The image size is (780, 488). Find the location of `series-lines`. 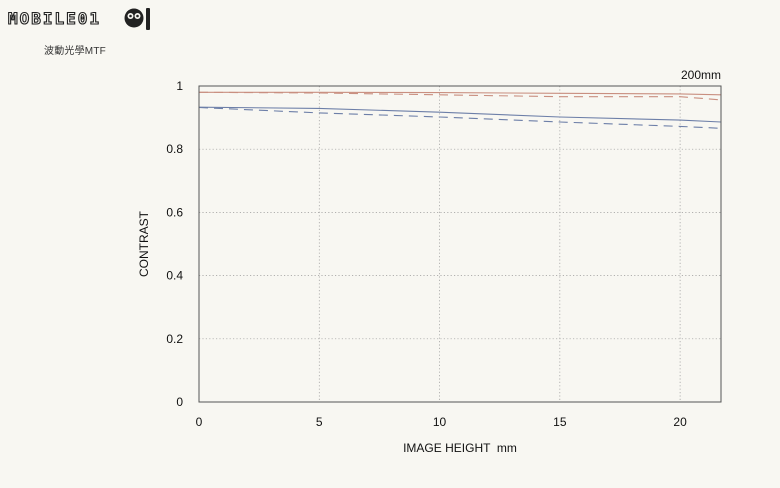

series-lines is located at coordinates (460, 110).